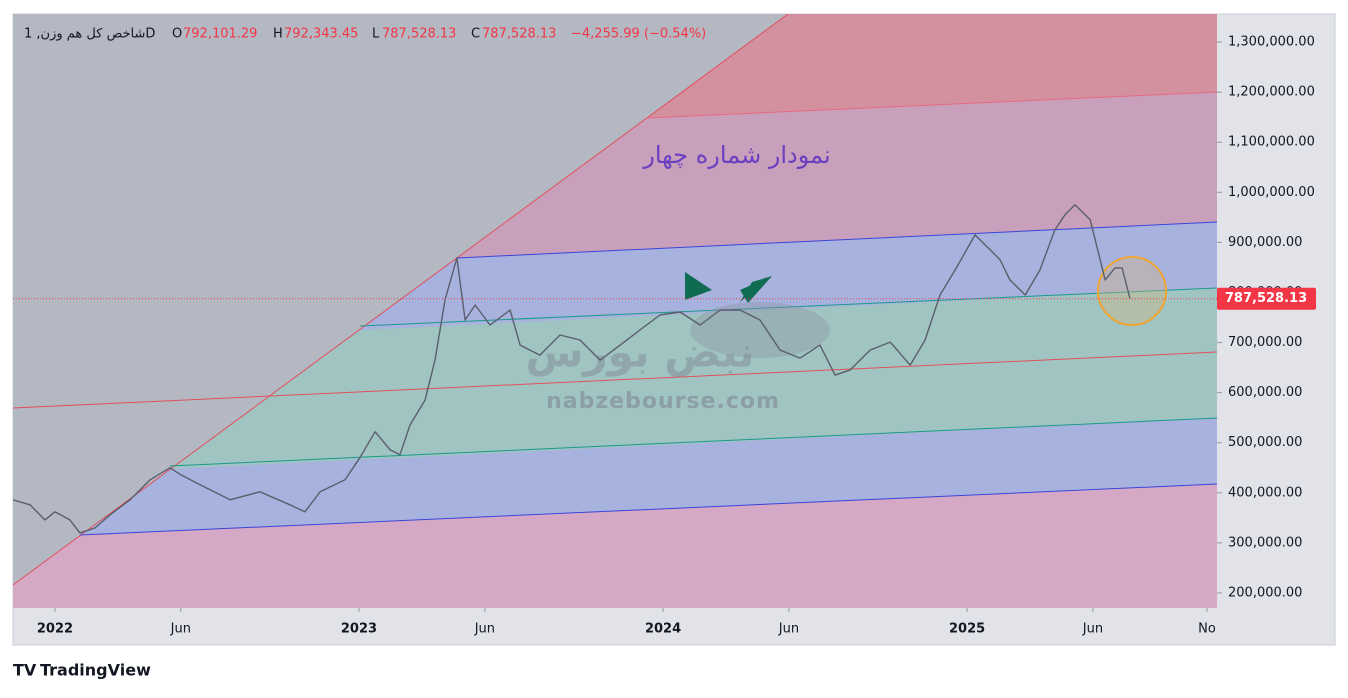  I want to click on ohlc-value: 792,101.29, so click(220, 34).